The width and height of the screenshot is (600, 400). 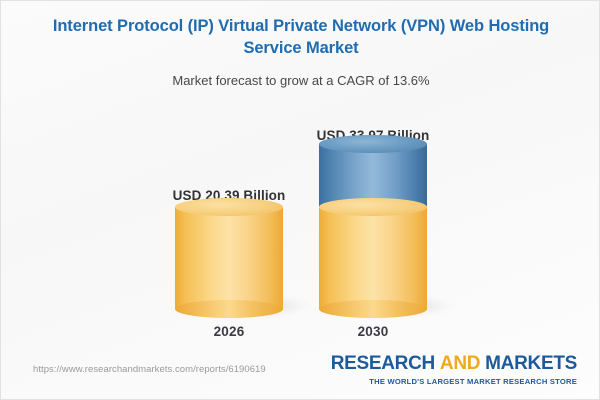 What do you see at coordinates (383, 363) in the screenshot?
I see `logo-word-research: RESEARCH` at bounding box center [383, 363].